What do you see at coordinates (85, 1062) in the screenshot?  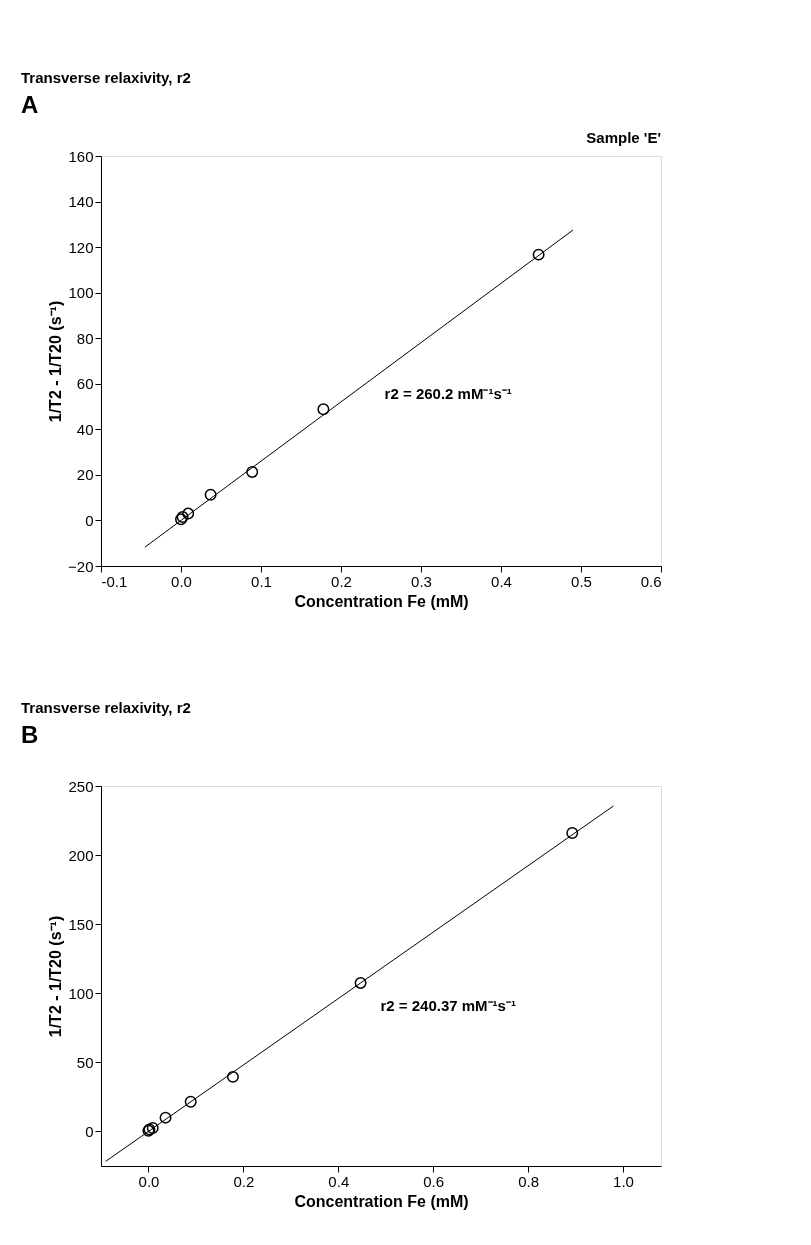 I see `y-tick-label: 50` at bounding box center [85, 1062].